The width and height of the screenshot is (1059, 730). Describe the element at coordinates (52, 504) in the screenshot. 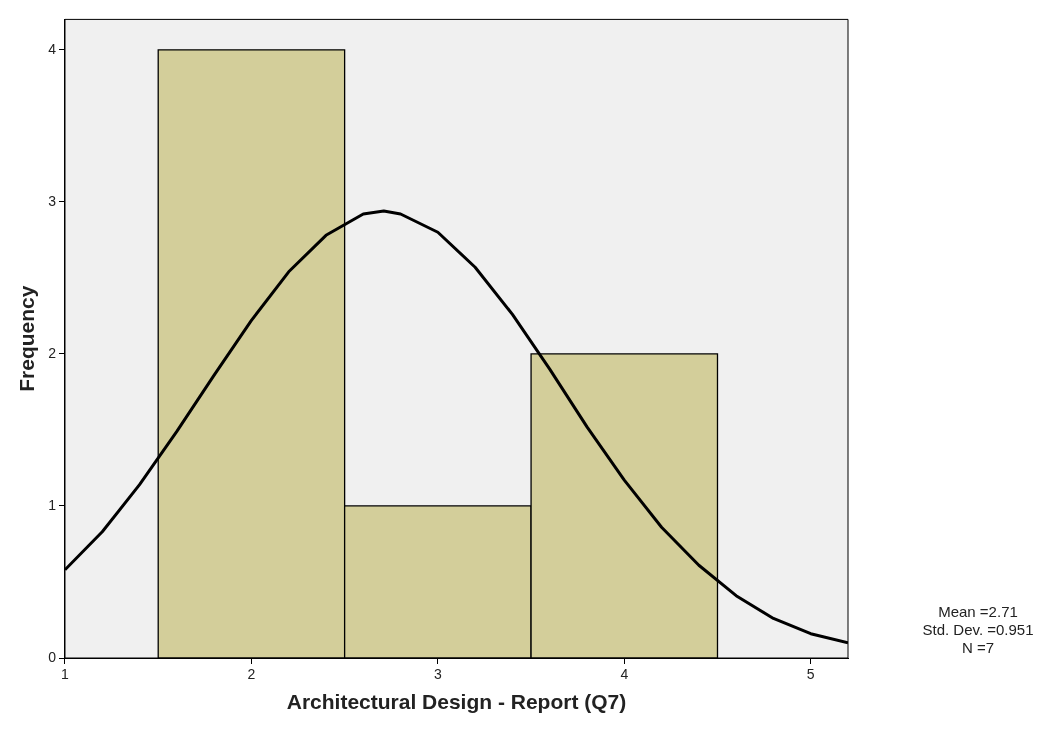

I see `y-tick-label: 1` at that location.